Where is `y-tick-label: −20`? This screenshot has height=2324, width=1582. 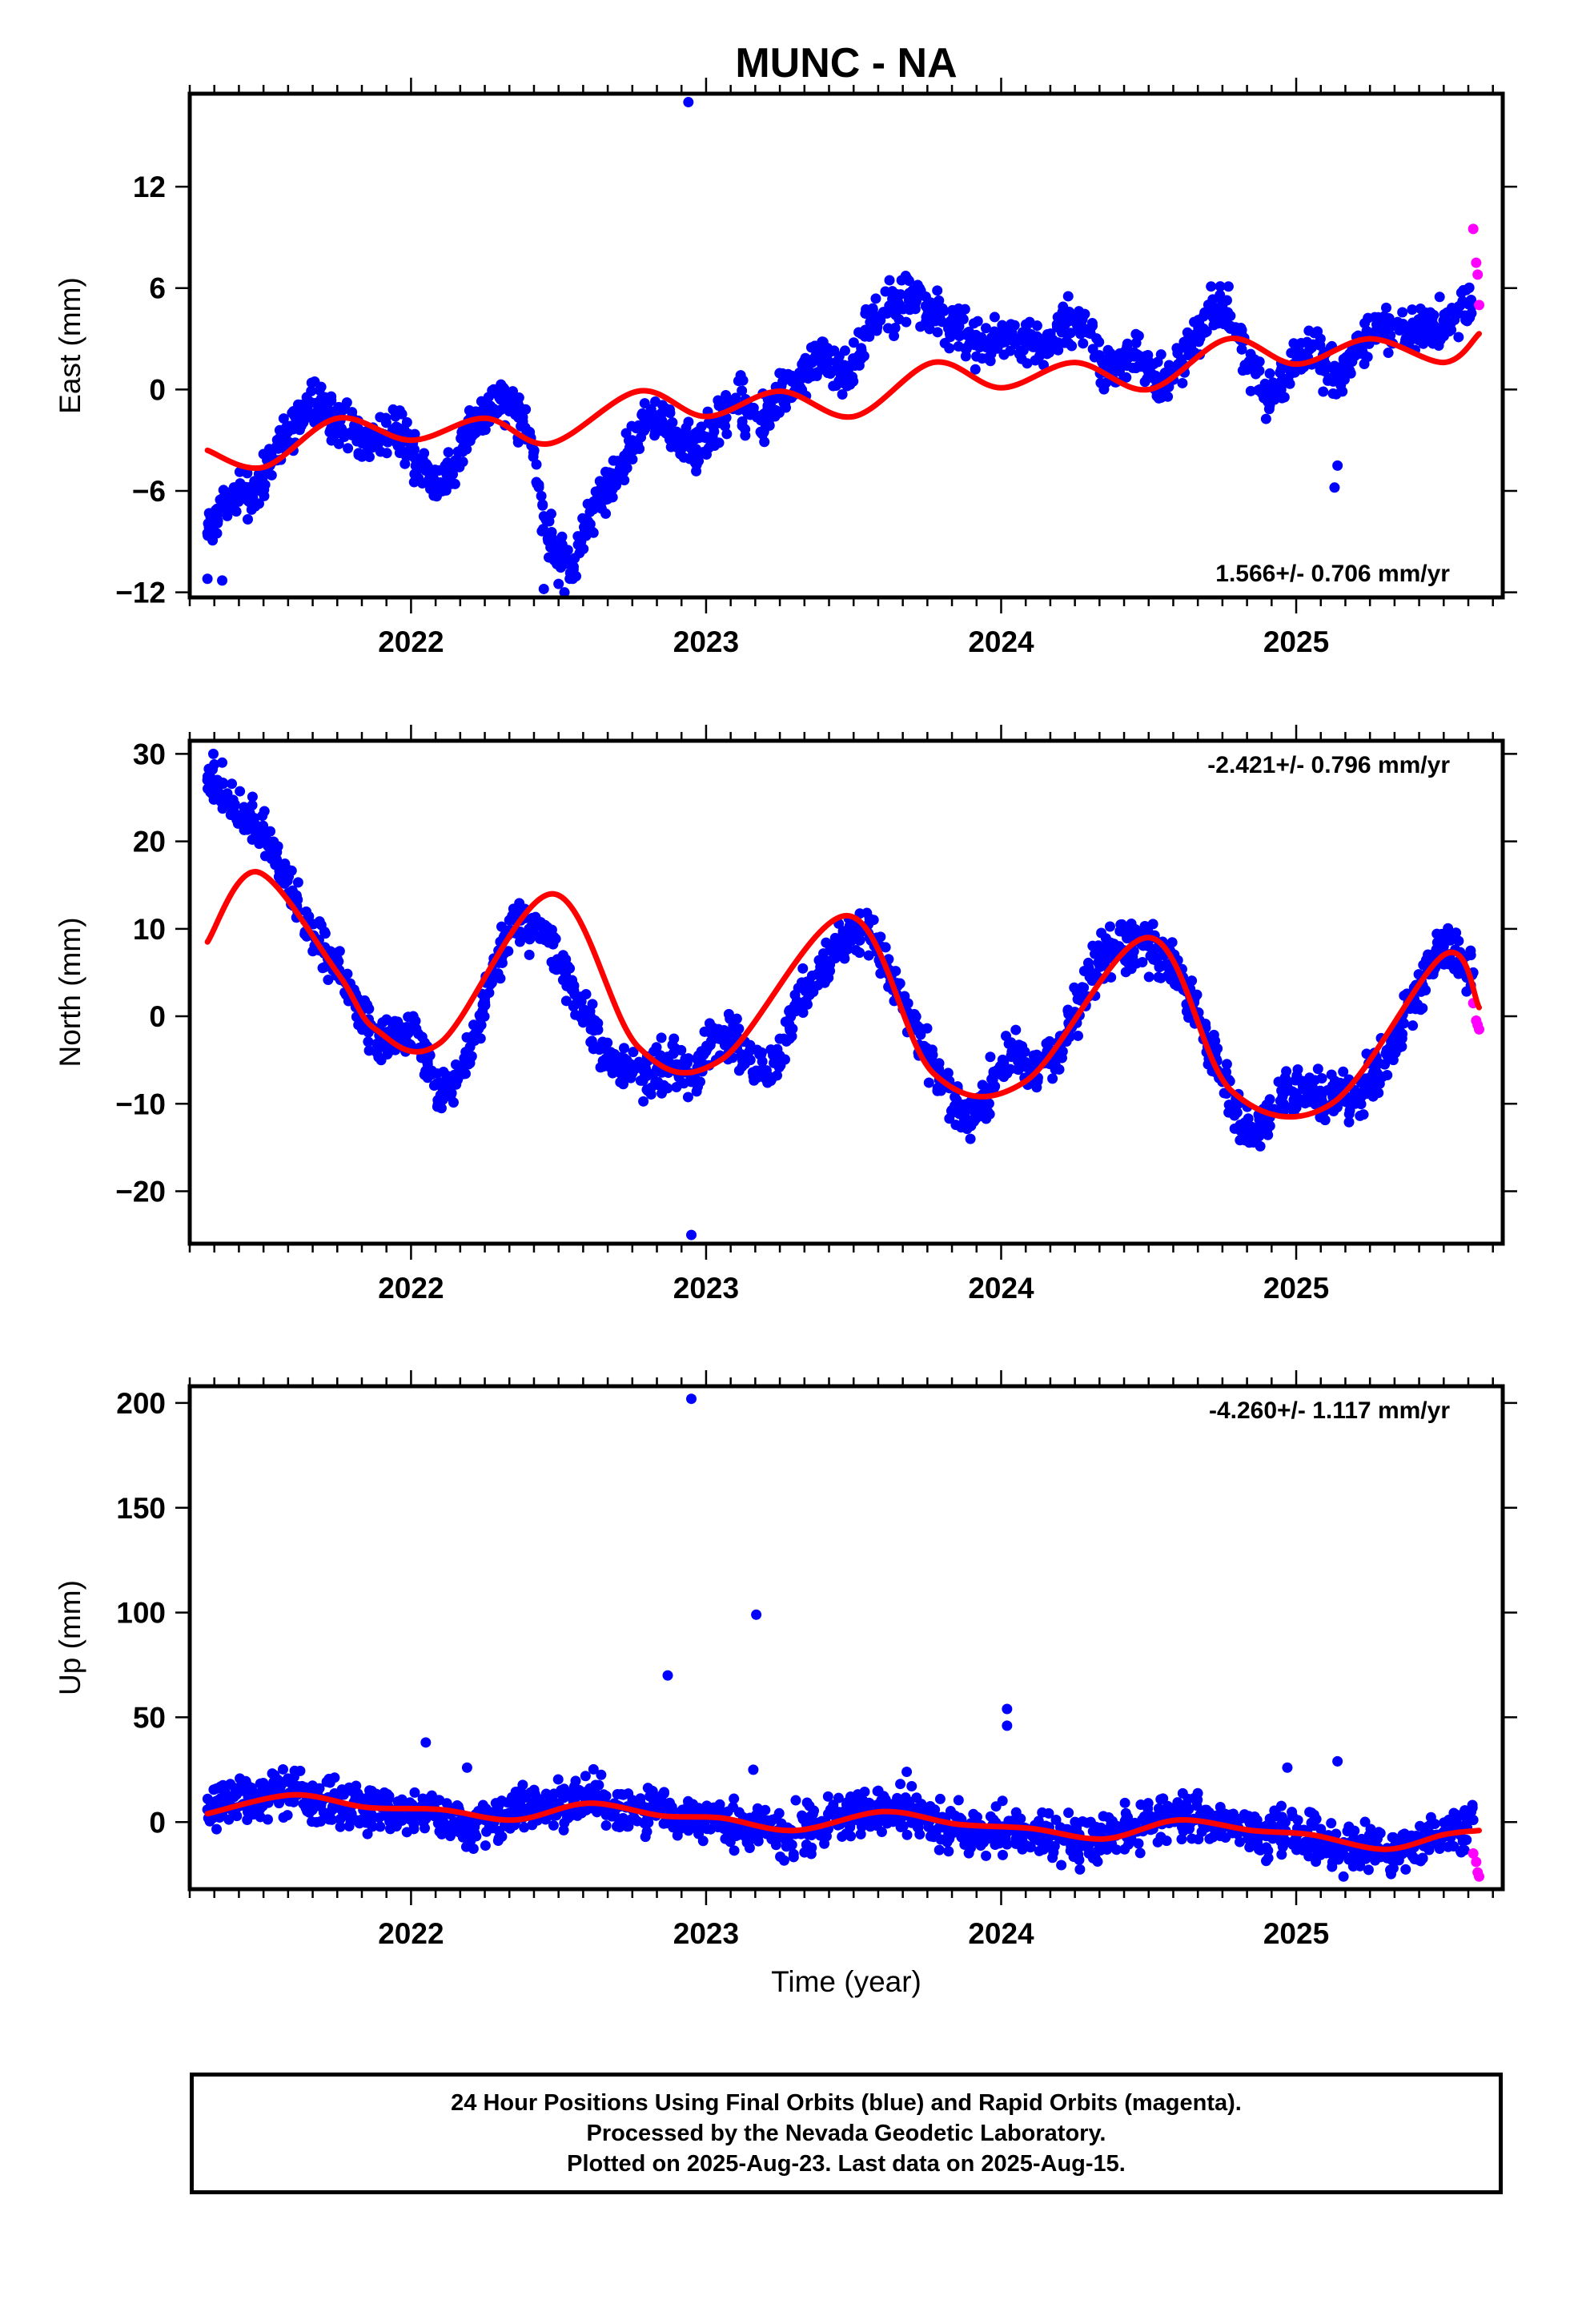 y-tick-label: −20 is located at coordinates (140, 1191).